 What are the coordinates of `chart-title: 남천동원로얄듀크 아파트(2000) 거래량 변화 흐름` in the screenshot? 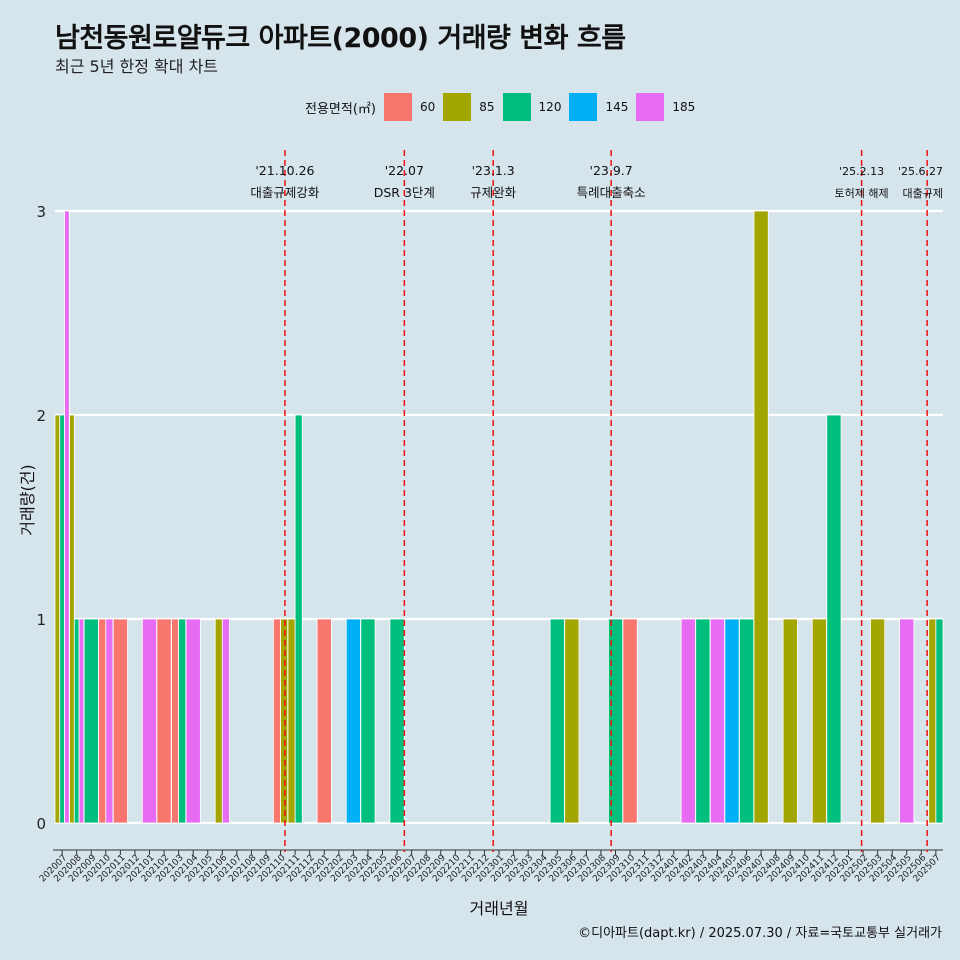 It's located at (340, 38).